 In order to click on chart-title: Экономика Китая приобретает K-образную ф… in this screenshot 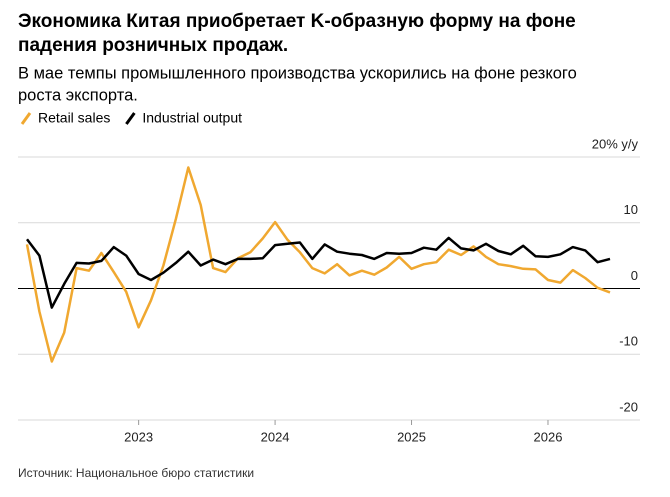, I will do `click(297, 21)`.